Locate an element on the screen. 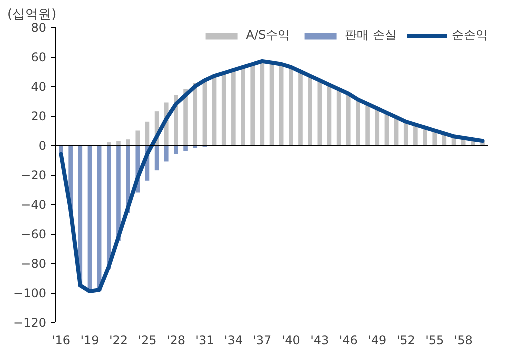 This screenshot has height=355, width=508. x-tick-label: '25 is located at coordinates (147, 341).